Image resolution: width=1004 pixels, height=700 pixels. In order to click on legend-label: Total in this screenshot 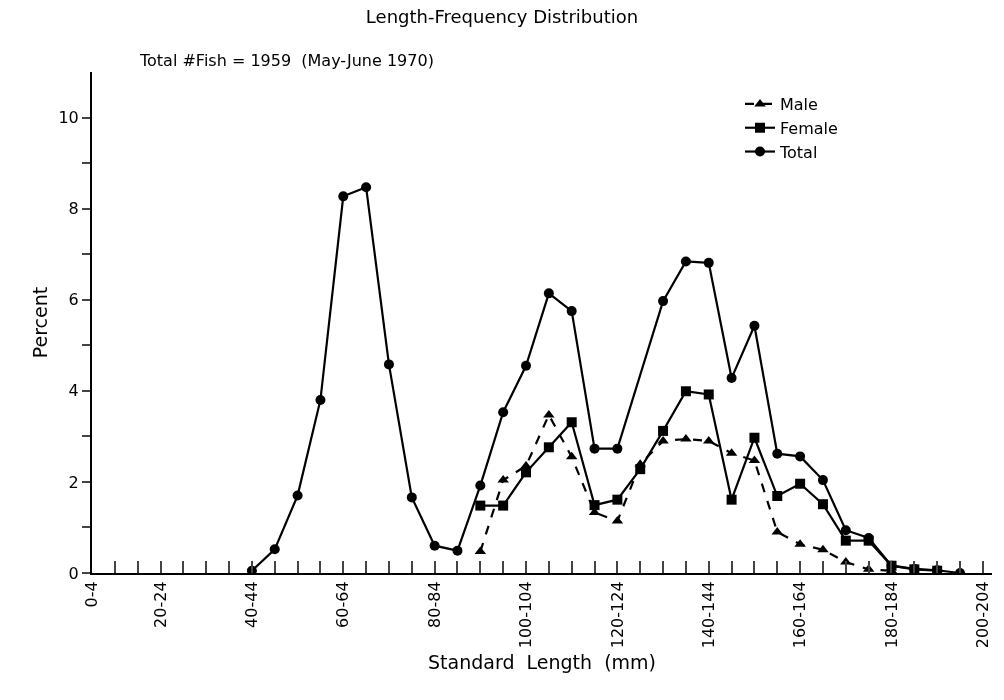, I will do `click(798, 152)`.